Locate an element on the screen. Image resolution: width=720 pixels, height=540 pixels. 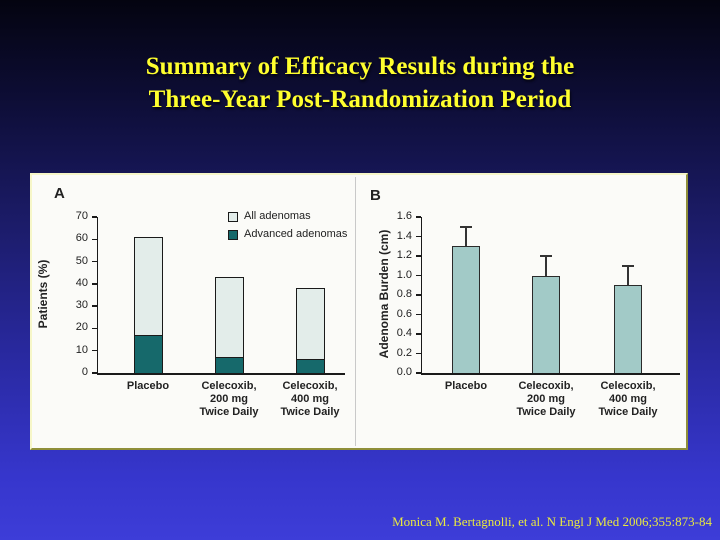
bar-placebo-advanced-adenomas is located at coordinates (148, 354).